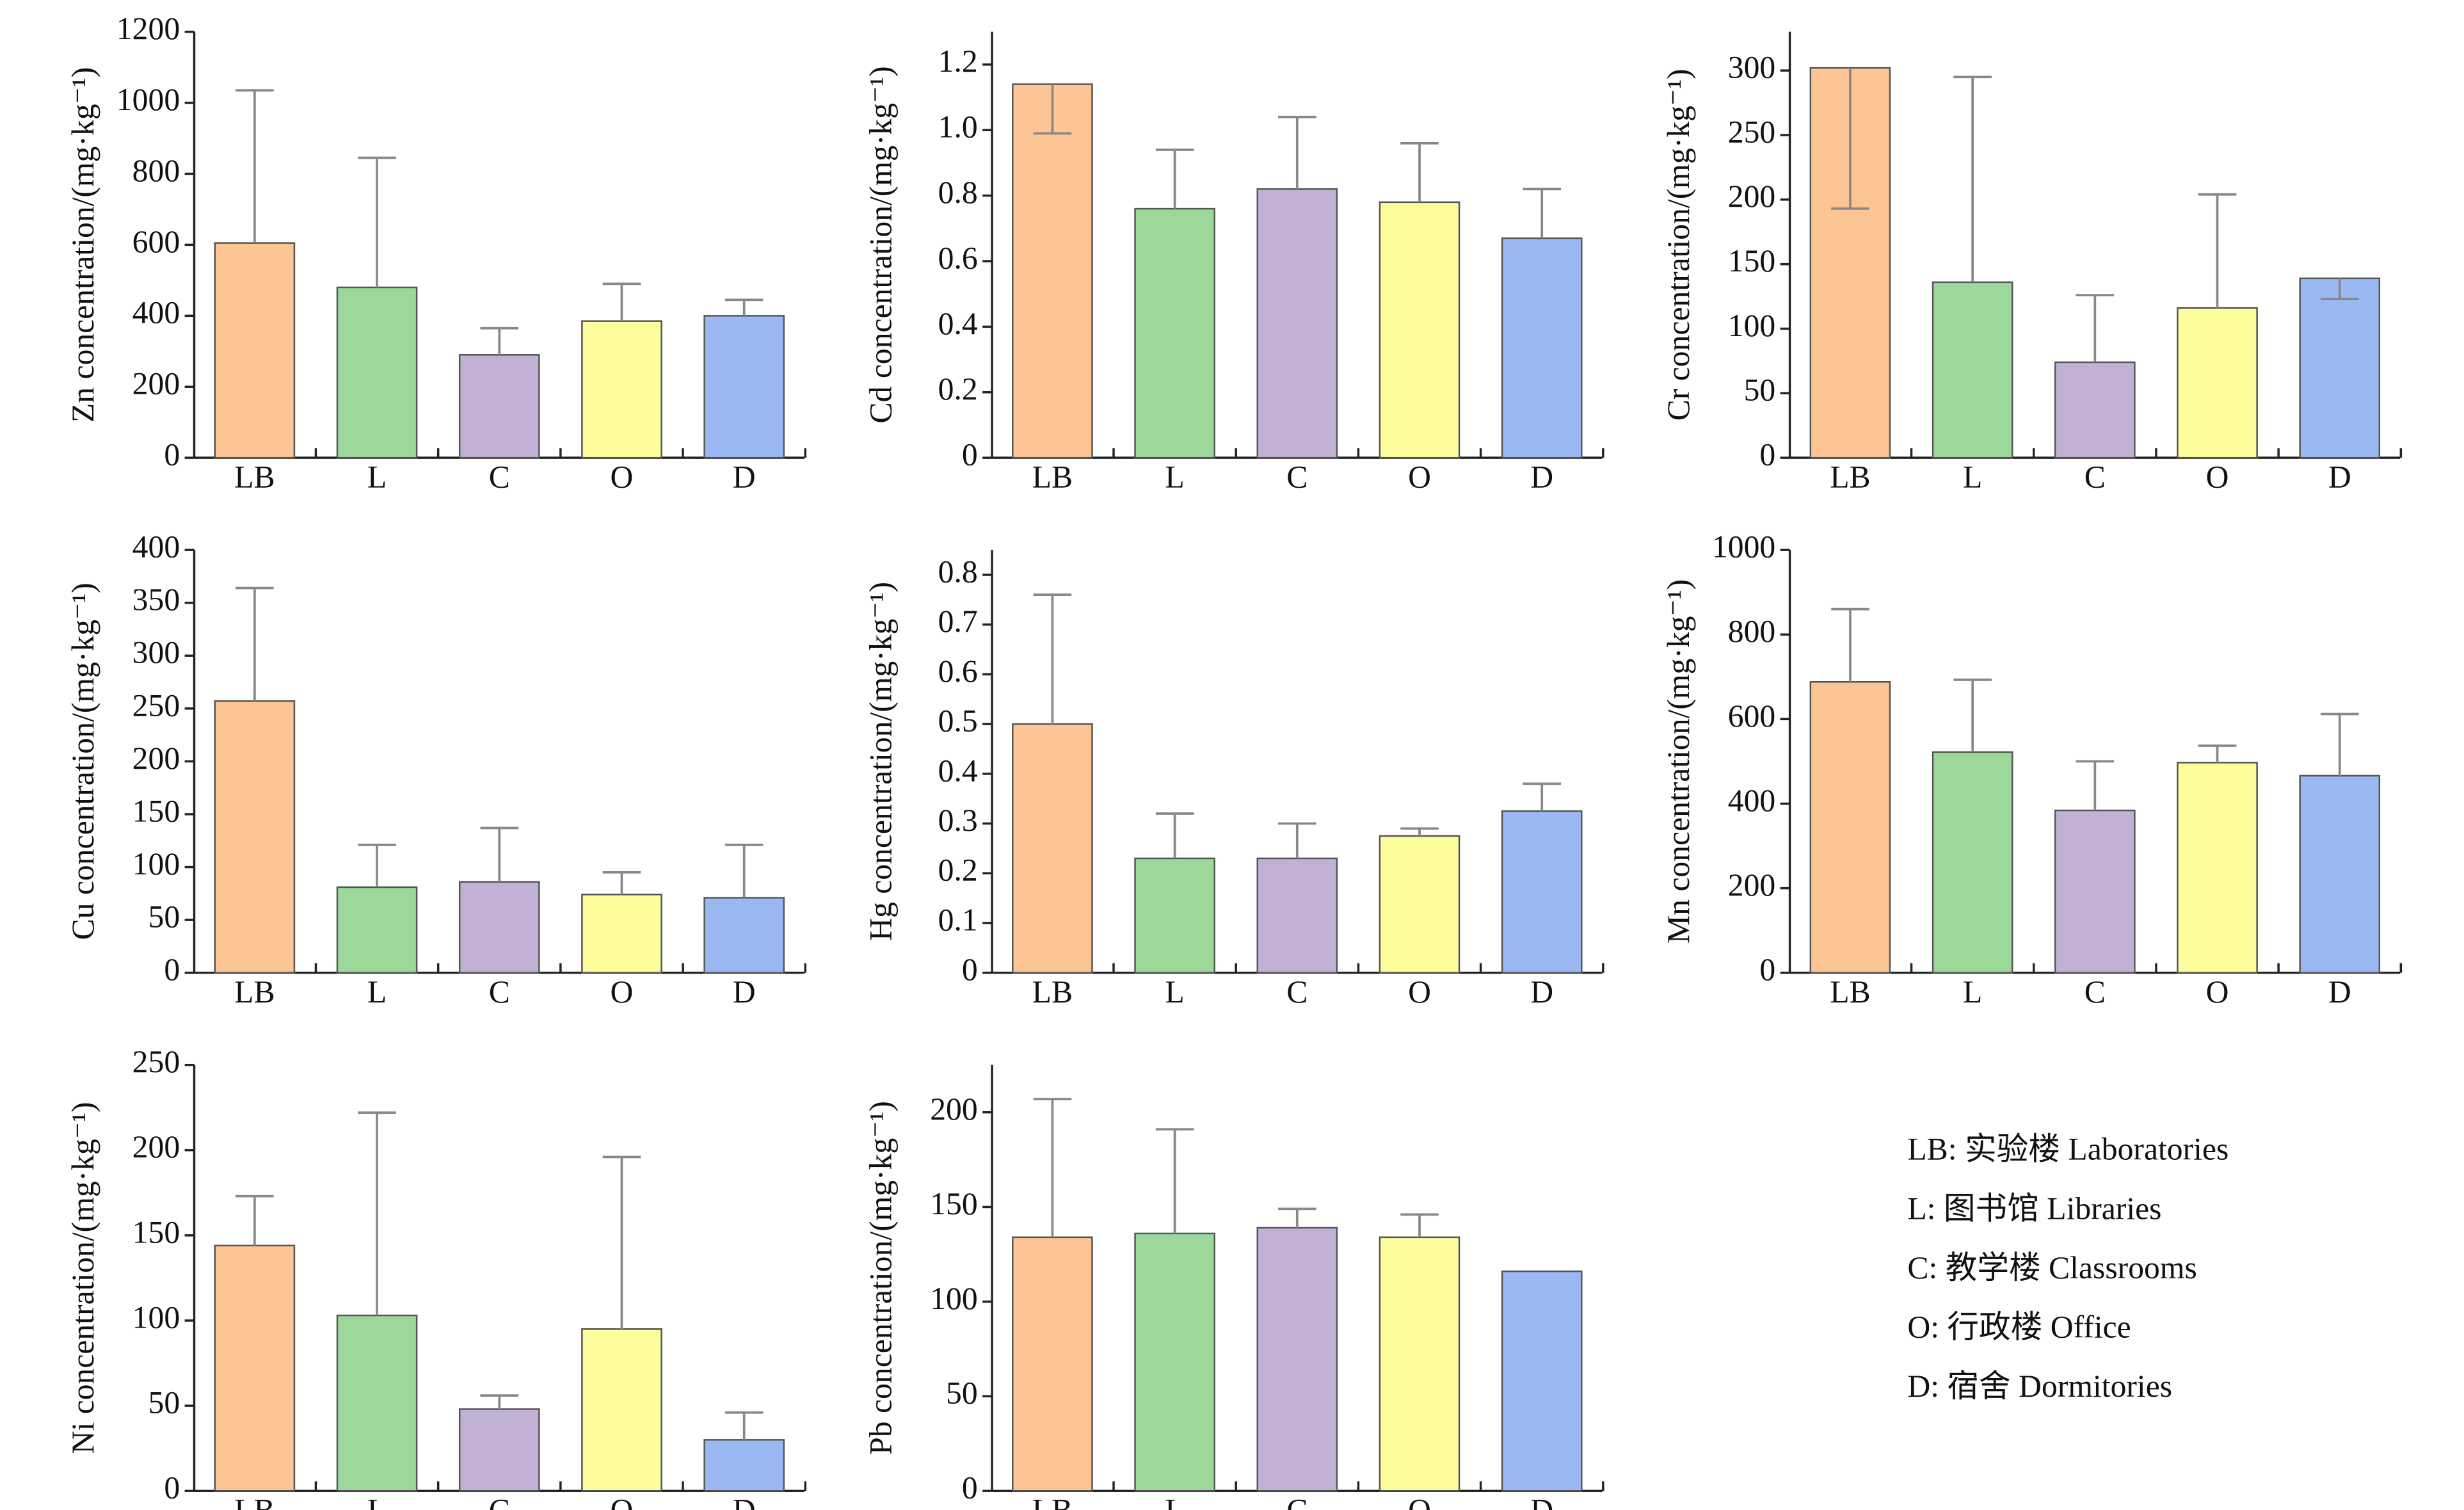 The image size is (2464, 1510). Describe the element at coordinates (958, 127) in the screenshot. I see `y-tick-label: 1.0` at that location.